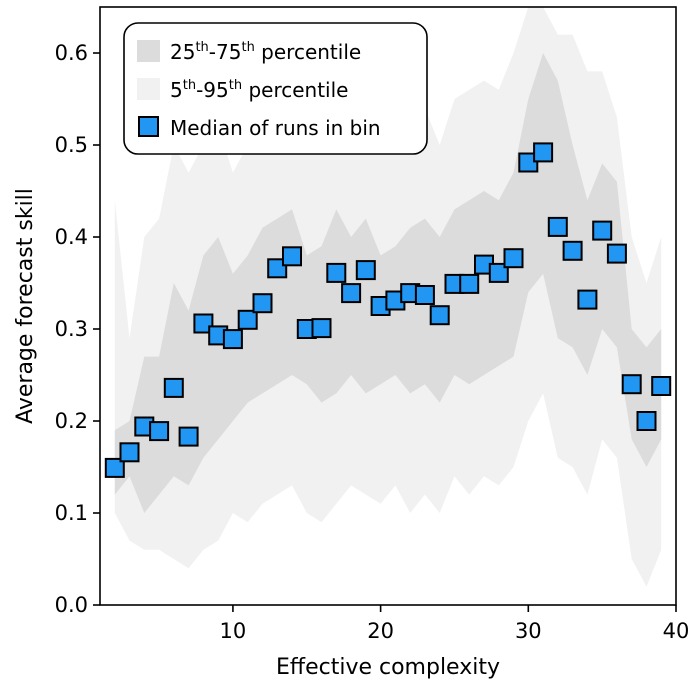  Describe the element at coordinates (71, 53) in the screenshot. I see `y-tick-label: 0.6` at that location.